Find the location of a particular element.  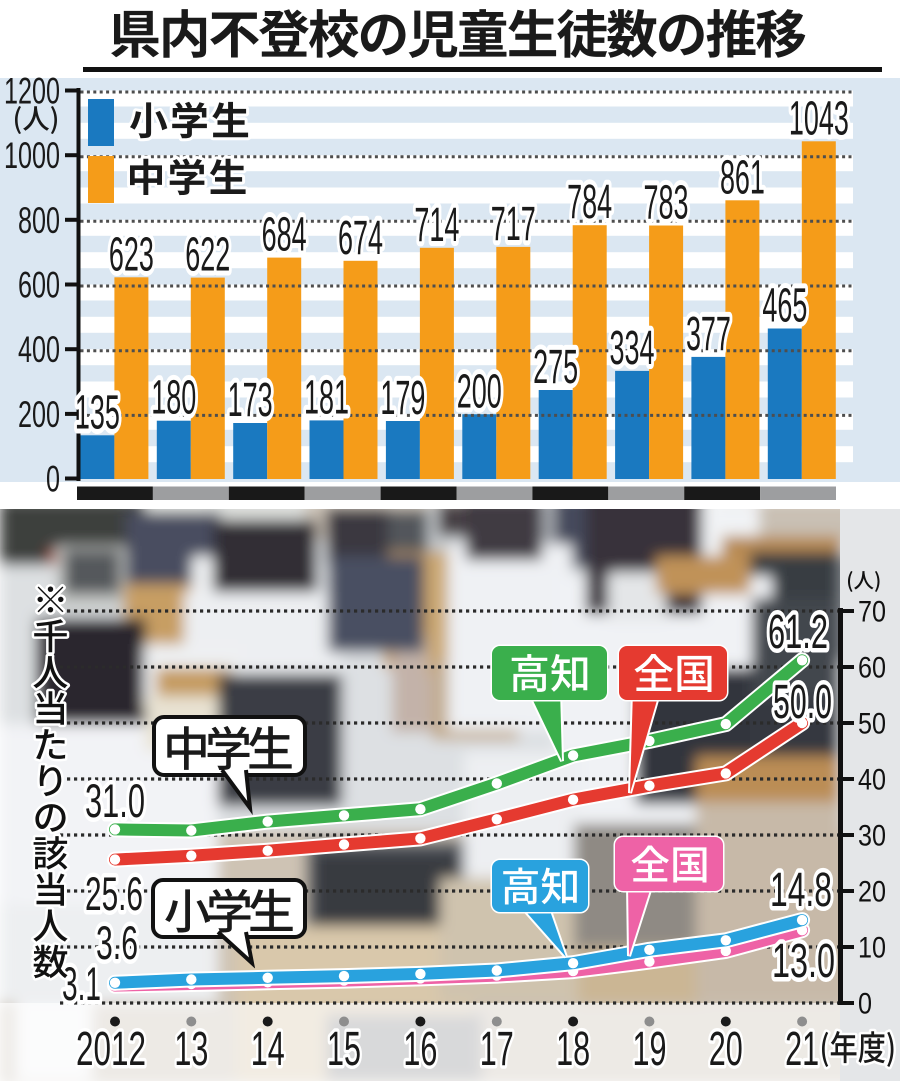

svg-text: 684 is located at coordinates (284, 235).